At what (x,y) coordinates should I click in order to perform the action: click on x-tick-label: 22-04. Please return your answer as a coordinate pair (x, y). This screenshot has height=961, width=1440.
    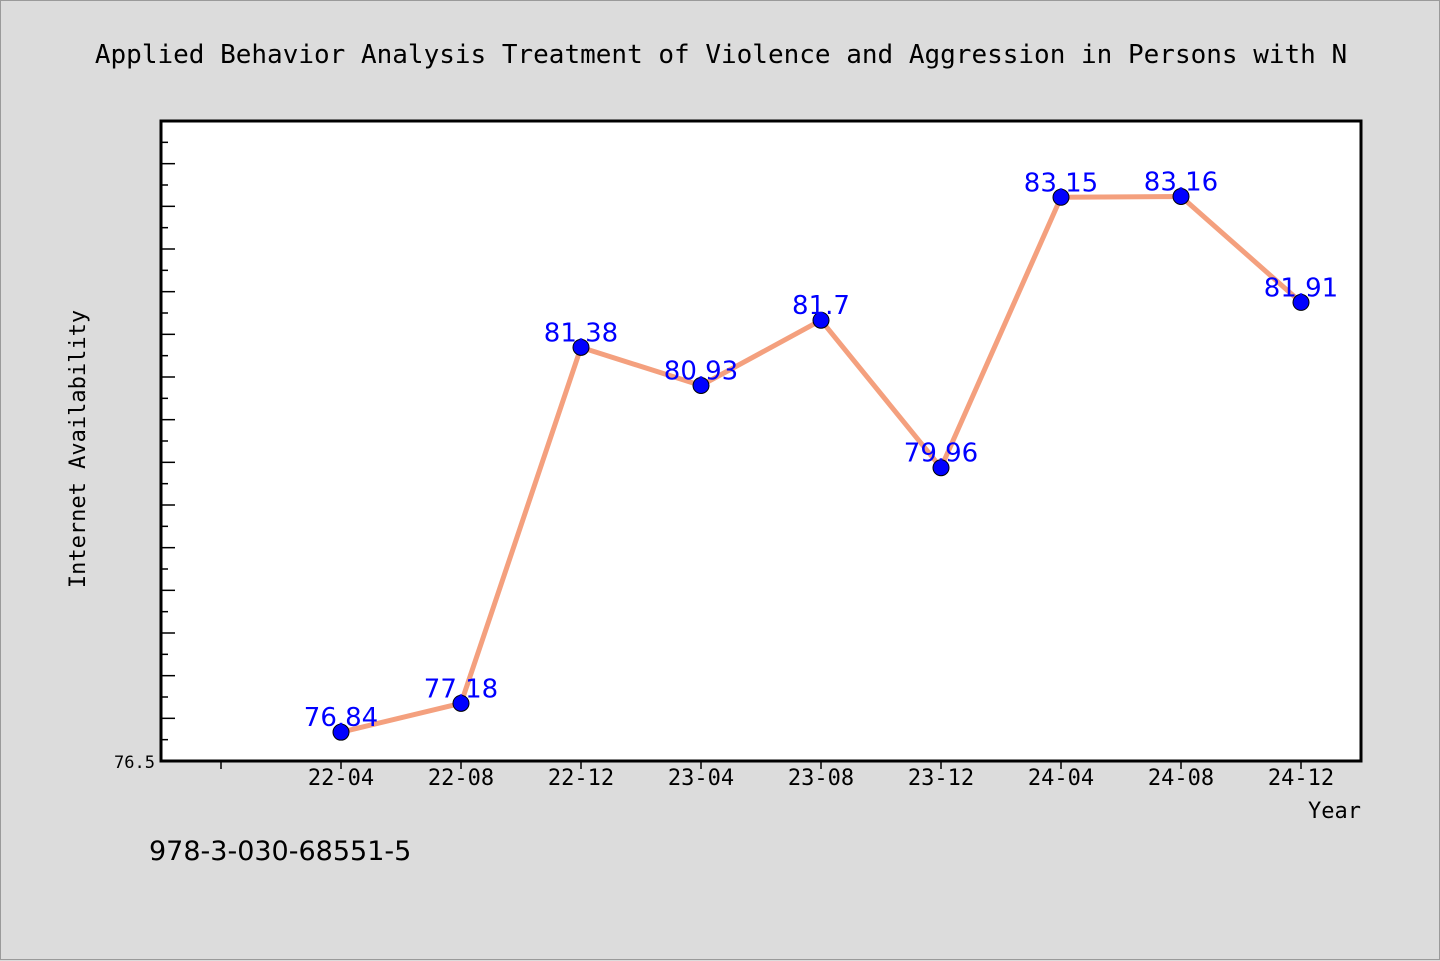
    Looking at the image, I should click on (341, 778).